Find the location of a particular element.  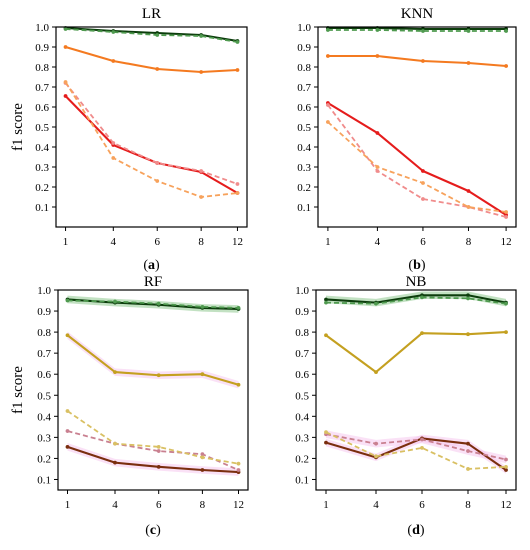

y-tick-label: 0.5 is located at coordinates (44, 396).